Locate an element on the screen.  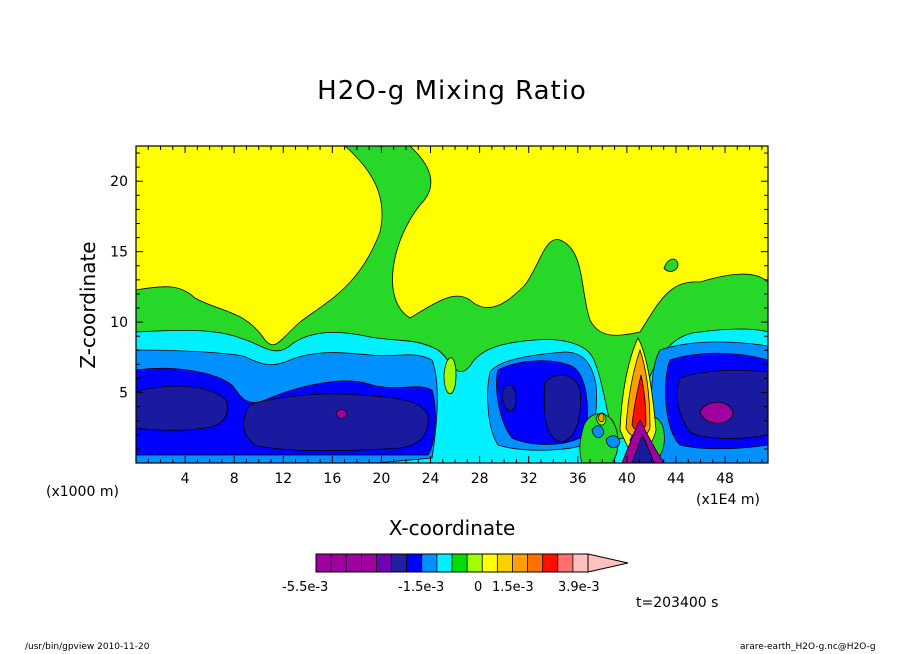
contour-region-green is located at coordinates (671, 265).